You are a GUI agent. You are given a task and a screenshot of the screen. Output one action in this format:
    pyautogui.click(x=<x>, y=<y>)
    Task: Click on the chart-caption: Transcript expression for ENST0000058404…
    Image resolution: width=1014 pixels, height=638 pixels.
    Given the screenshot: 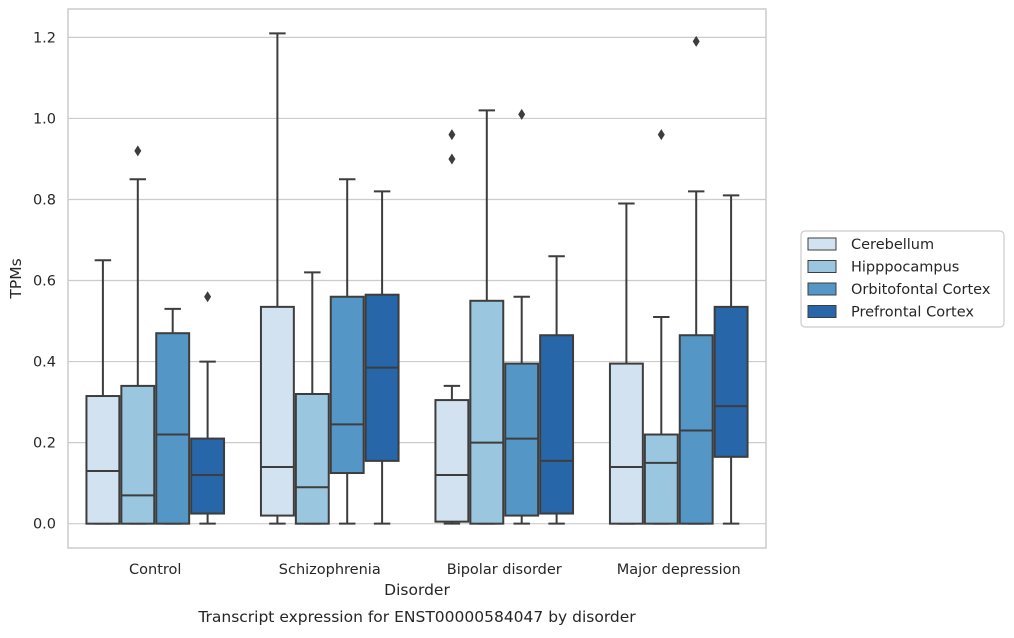 What is the action you would take?
    pyautogui.click(x=416, y=617)
    